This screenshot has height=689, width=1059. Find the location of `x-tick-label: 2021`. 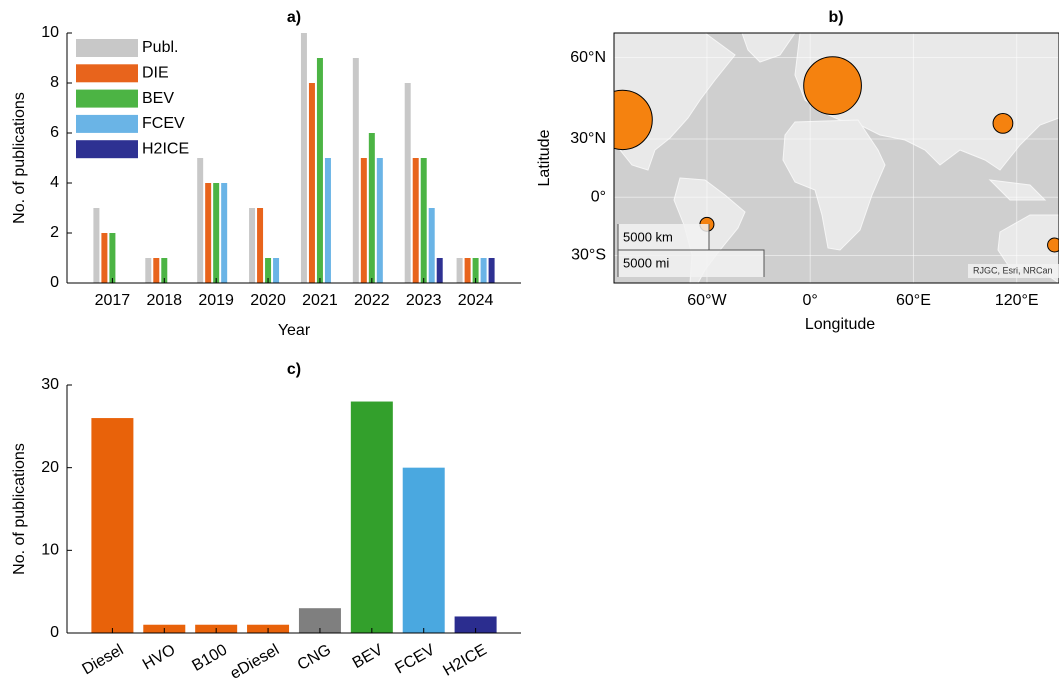

x-tick-label: 2021 is located at coordinates (320, 300).